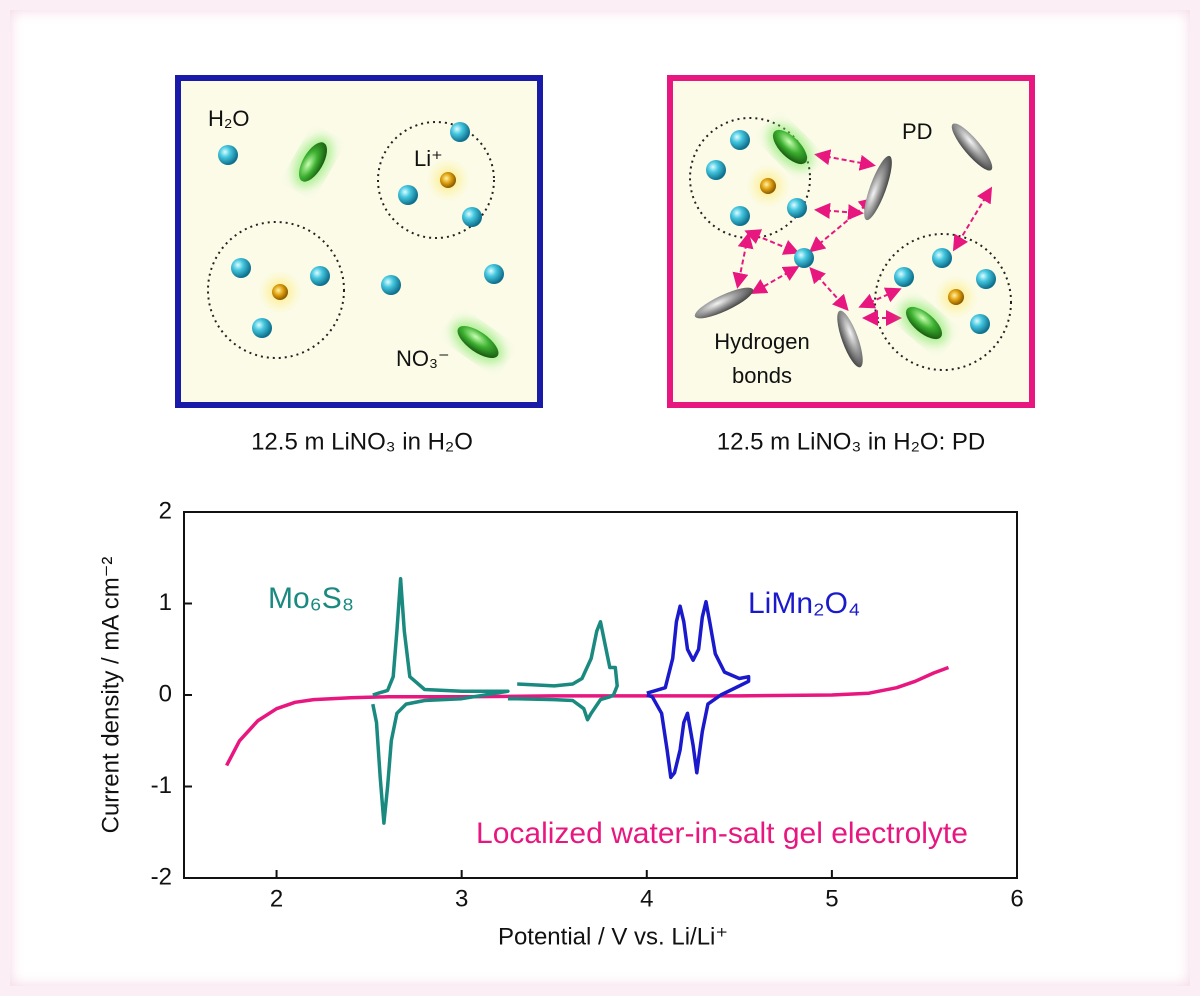 The image size is (1200, 996). I want to click on series-label: Mo₆S₈, so click(311, 598).